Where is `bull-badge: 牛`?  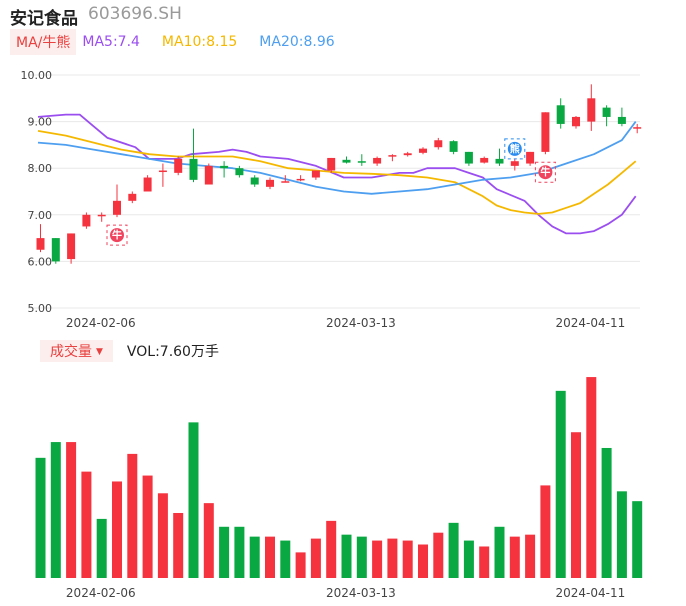
bull-badge: 牛 is located at coordinates (545, 172).